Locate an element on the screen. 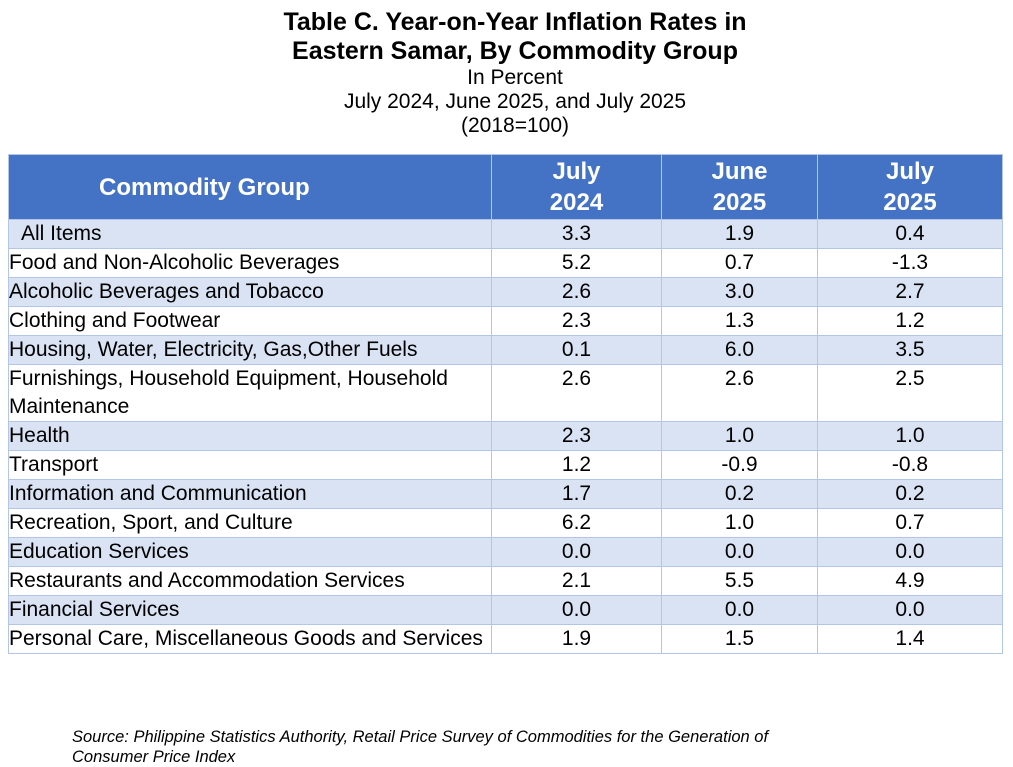  table-row: Transport 1.2 -0.9 -0.8 is located at coordinates (505, 465).